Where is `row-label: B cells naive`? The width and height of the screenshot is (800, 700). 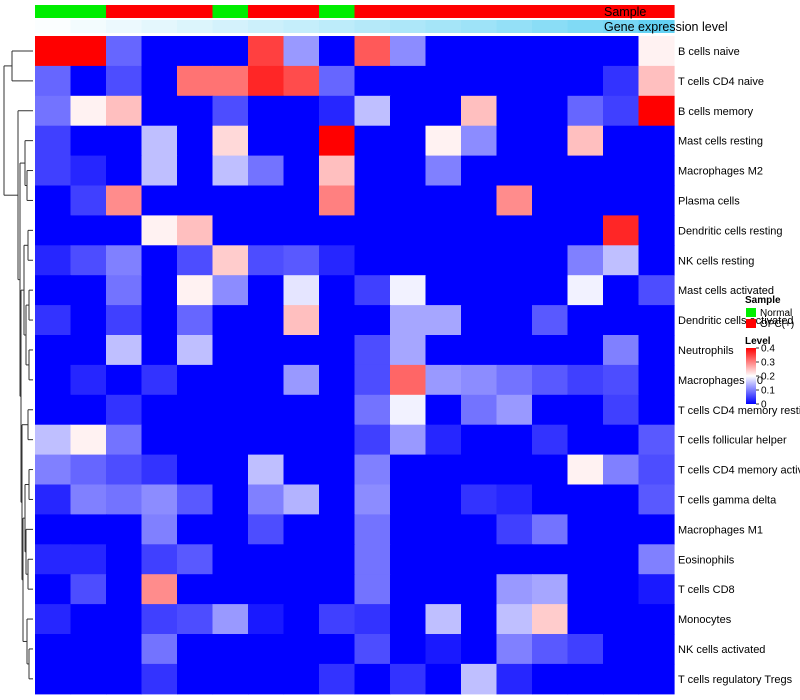 row-label: B cells naive is located at coordinates (709, 52).